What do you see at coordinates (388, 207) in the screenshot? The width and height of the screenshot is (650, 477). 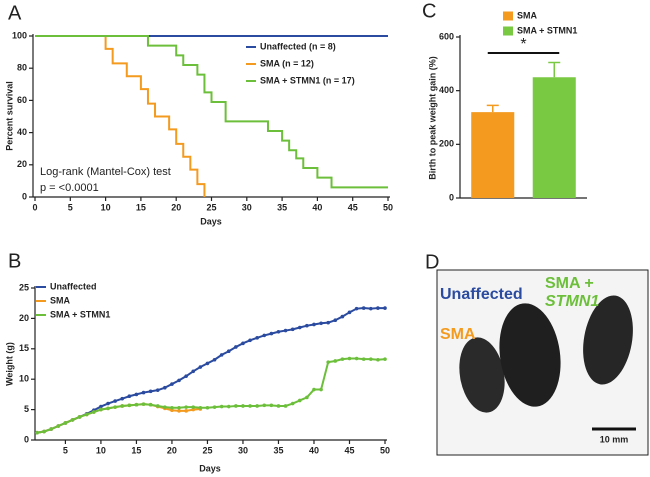 I see `x-tick-label: 50` at bounding box center [388, 207].